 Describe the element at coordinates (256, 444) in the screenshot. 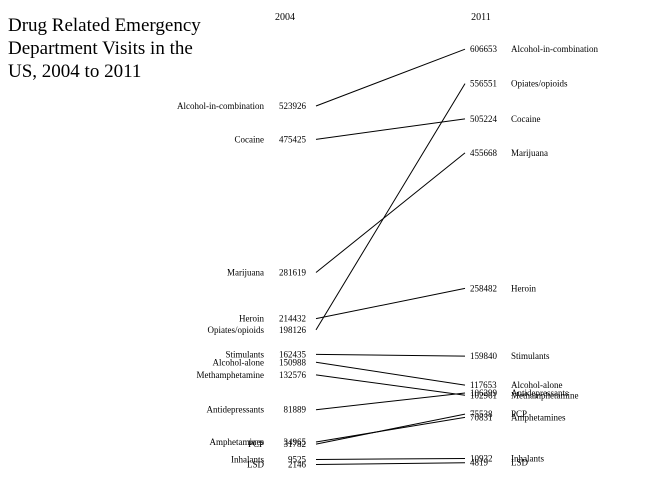

I see `label-2004-pcp: PCP` at that location.